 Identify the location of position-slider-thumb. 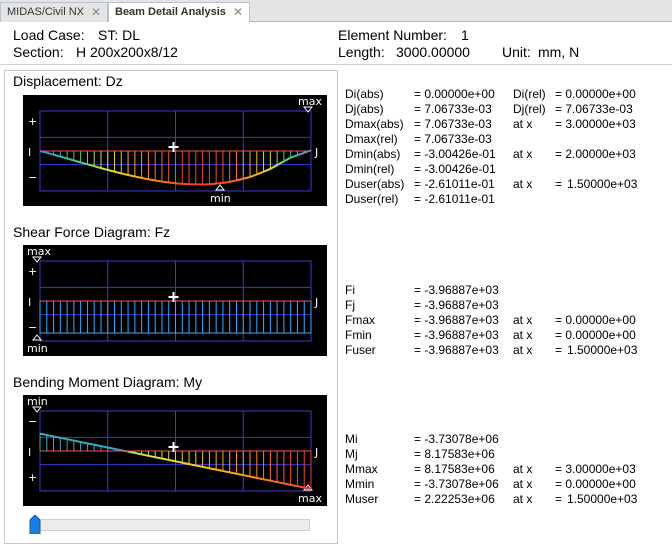
(35, 524).